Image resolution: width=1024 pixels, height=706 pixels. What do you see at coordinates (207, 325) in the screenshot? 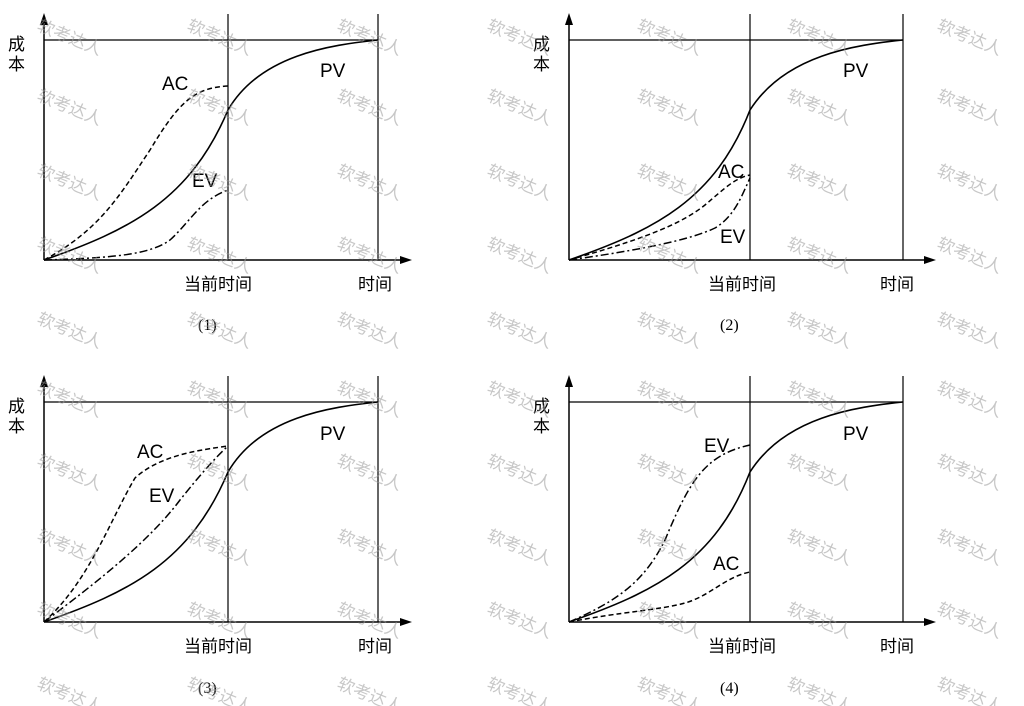
I see `panel-caption: (1)` at bounding box center [207, 325].